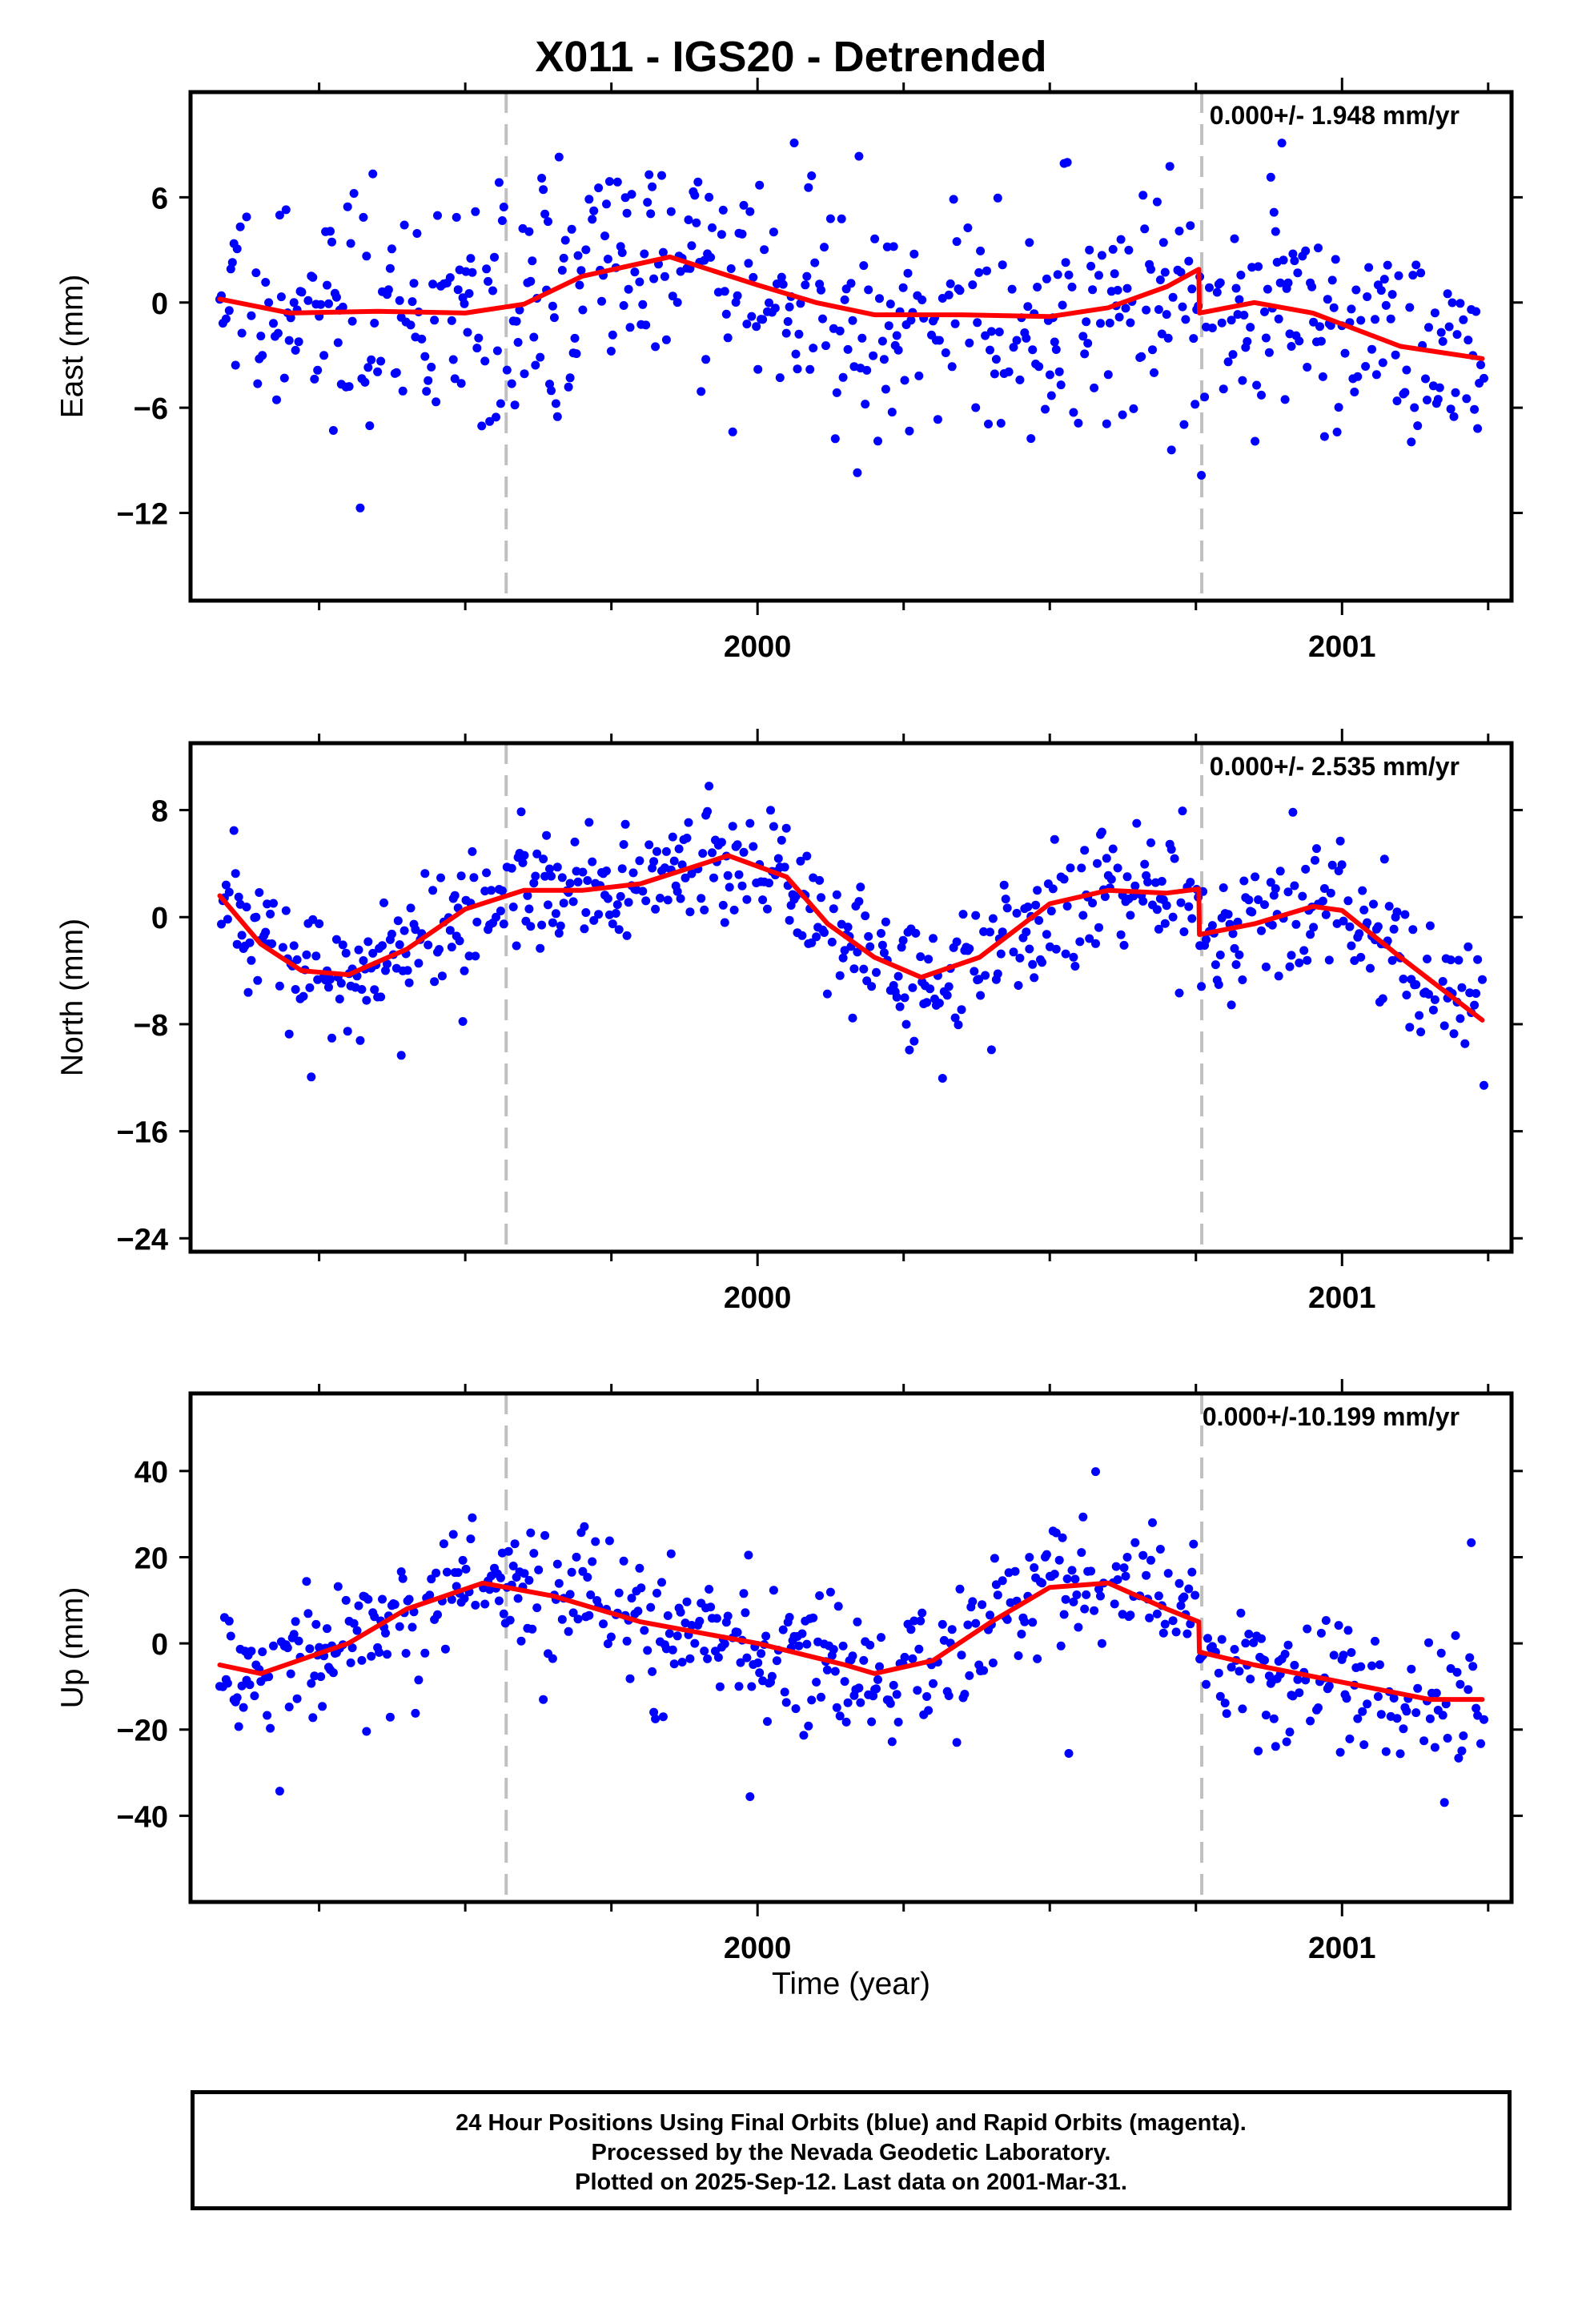  Describe the element at coordinates (159, 198) in the screenshot. I see `y-tick-label: 6` at that location.